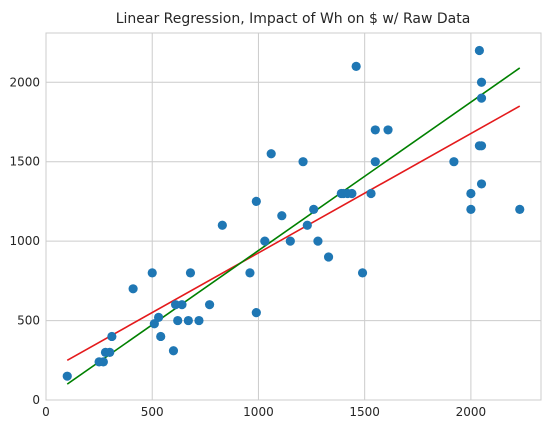 The height and width of the screenshot is (430, 551). I want to click on y-tick-label: 1500, so click(24, 162).